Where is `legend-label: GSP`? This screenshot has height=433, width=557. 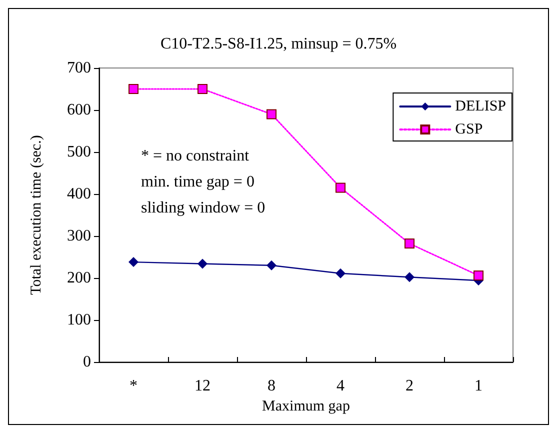
legend-label: GSP is located at coordinates (469, 130).